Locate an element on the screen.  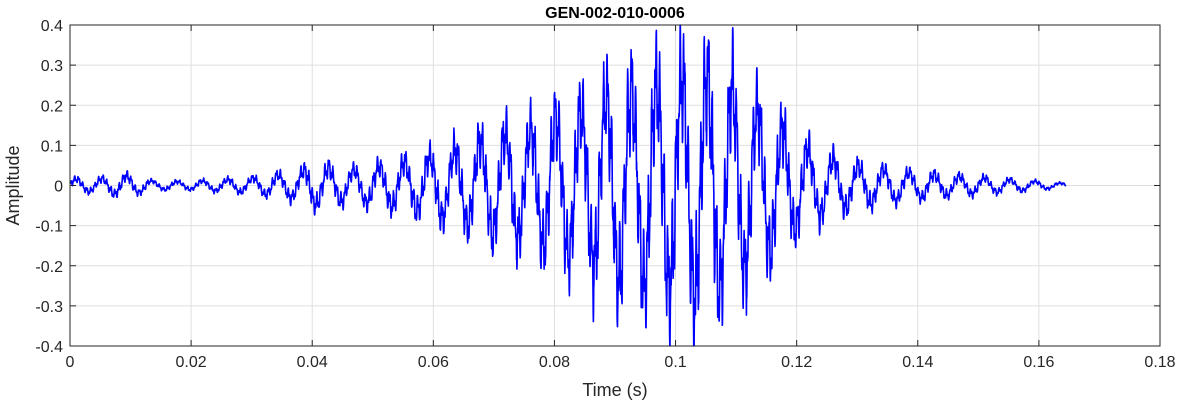
x-tick-label: 0.06 is located at coordinates (433, 362).